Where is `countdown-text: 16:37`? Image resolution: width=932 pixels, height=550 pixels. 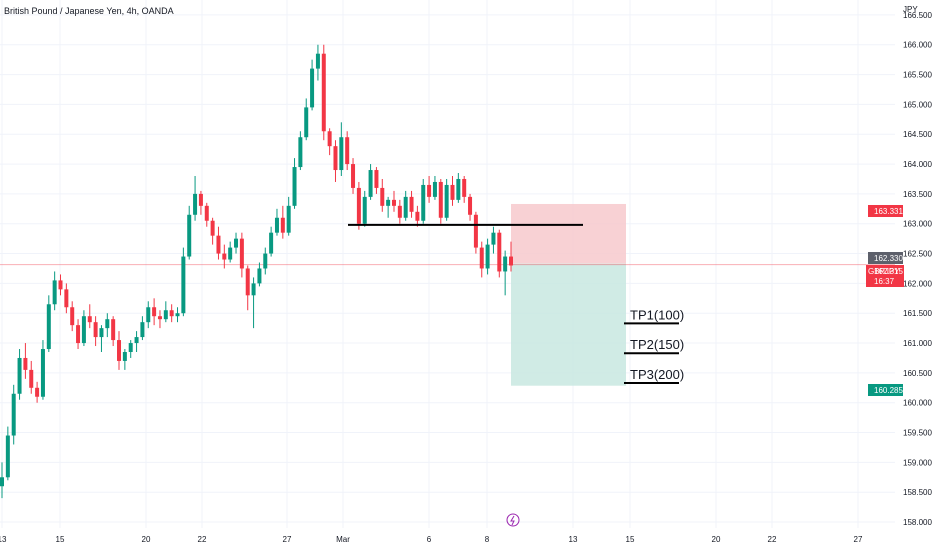 countdown-text: 16:37 is located at coordinates (884, 281).